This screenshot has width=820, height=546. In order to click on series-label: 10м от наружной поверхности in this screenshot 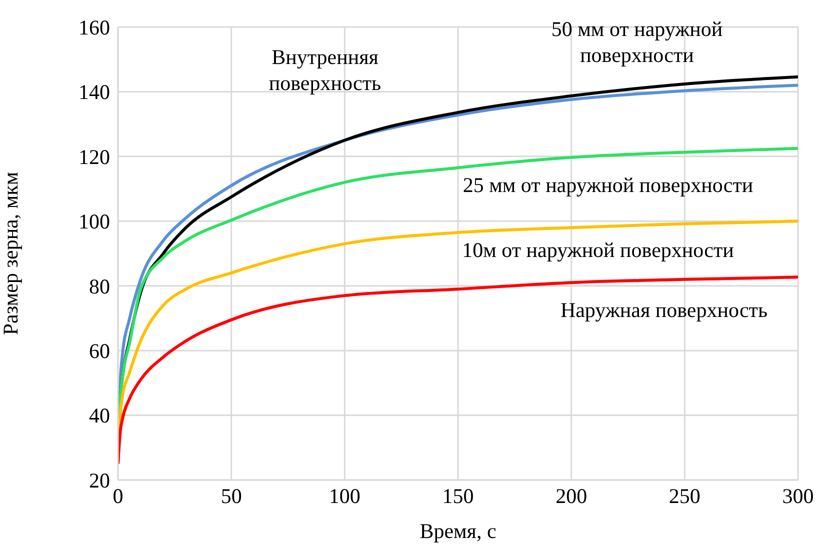, I will do `click(598, 250)`.